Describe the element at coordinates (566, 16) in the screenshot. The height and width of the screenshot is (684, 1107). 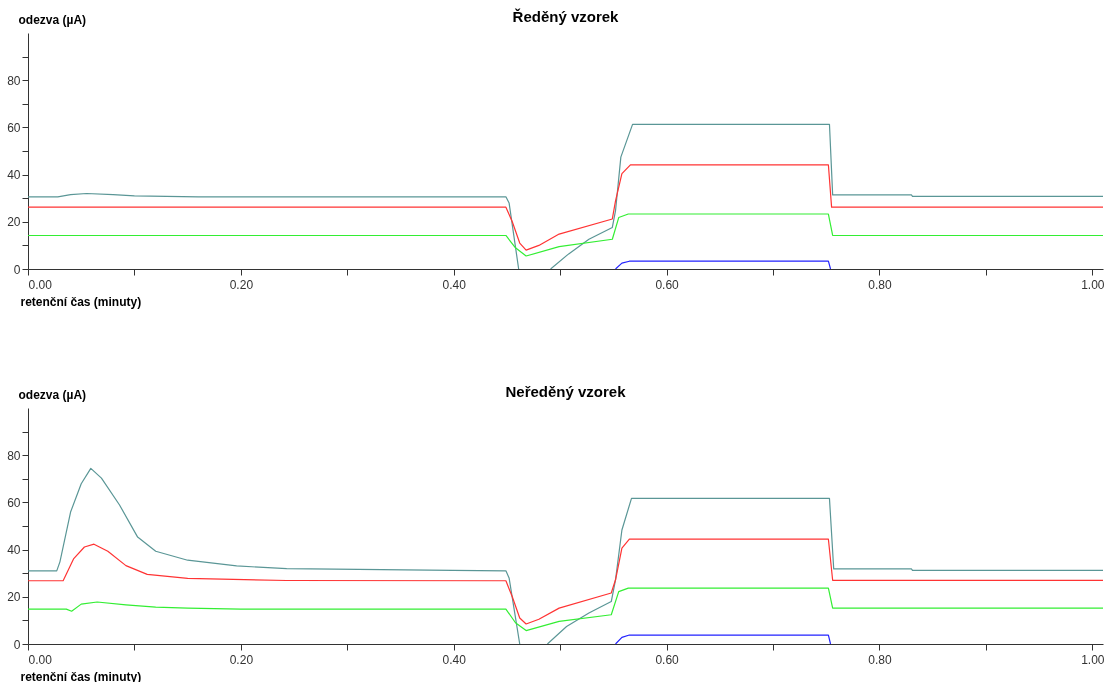
I see `chart-title: Ředěný vzorek` at that location.